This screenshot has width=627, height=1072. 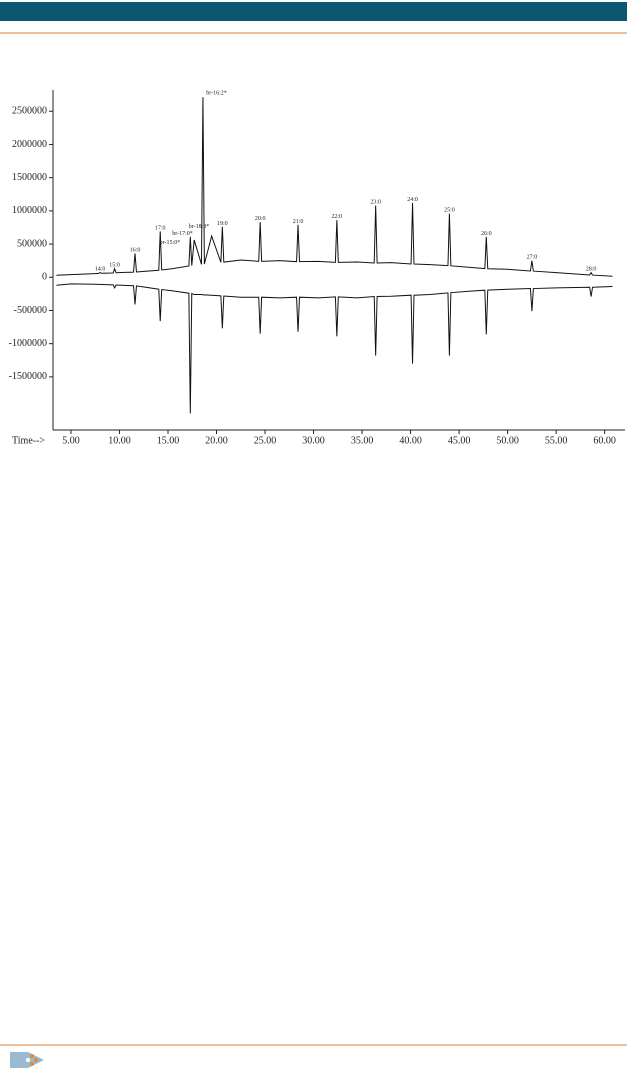 I want to click on x-tick-label: 20.00, so click(x=216, y=440).